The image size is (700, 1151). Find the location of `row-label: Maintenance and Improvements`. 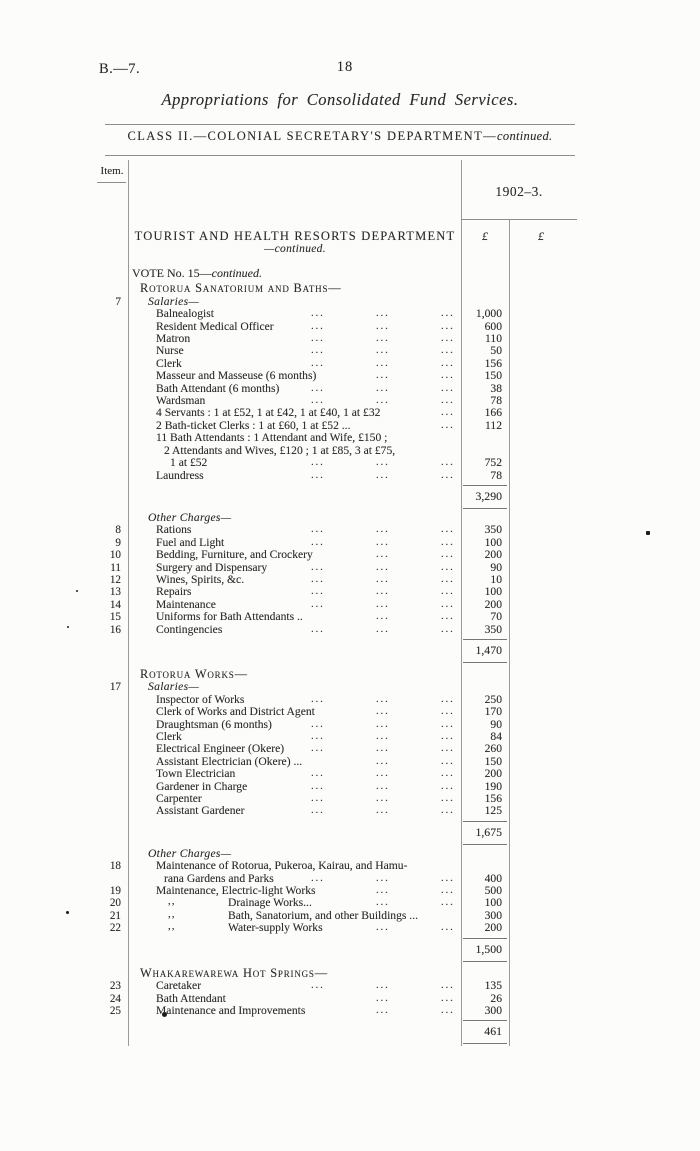

row-label: Maintenance and Improvements is located at coordinates (231, 1010).